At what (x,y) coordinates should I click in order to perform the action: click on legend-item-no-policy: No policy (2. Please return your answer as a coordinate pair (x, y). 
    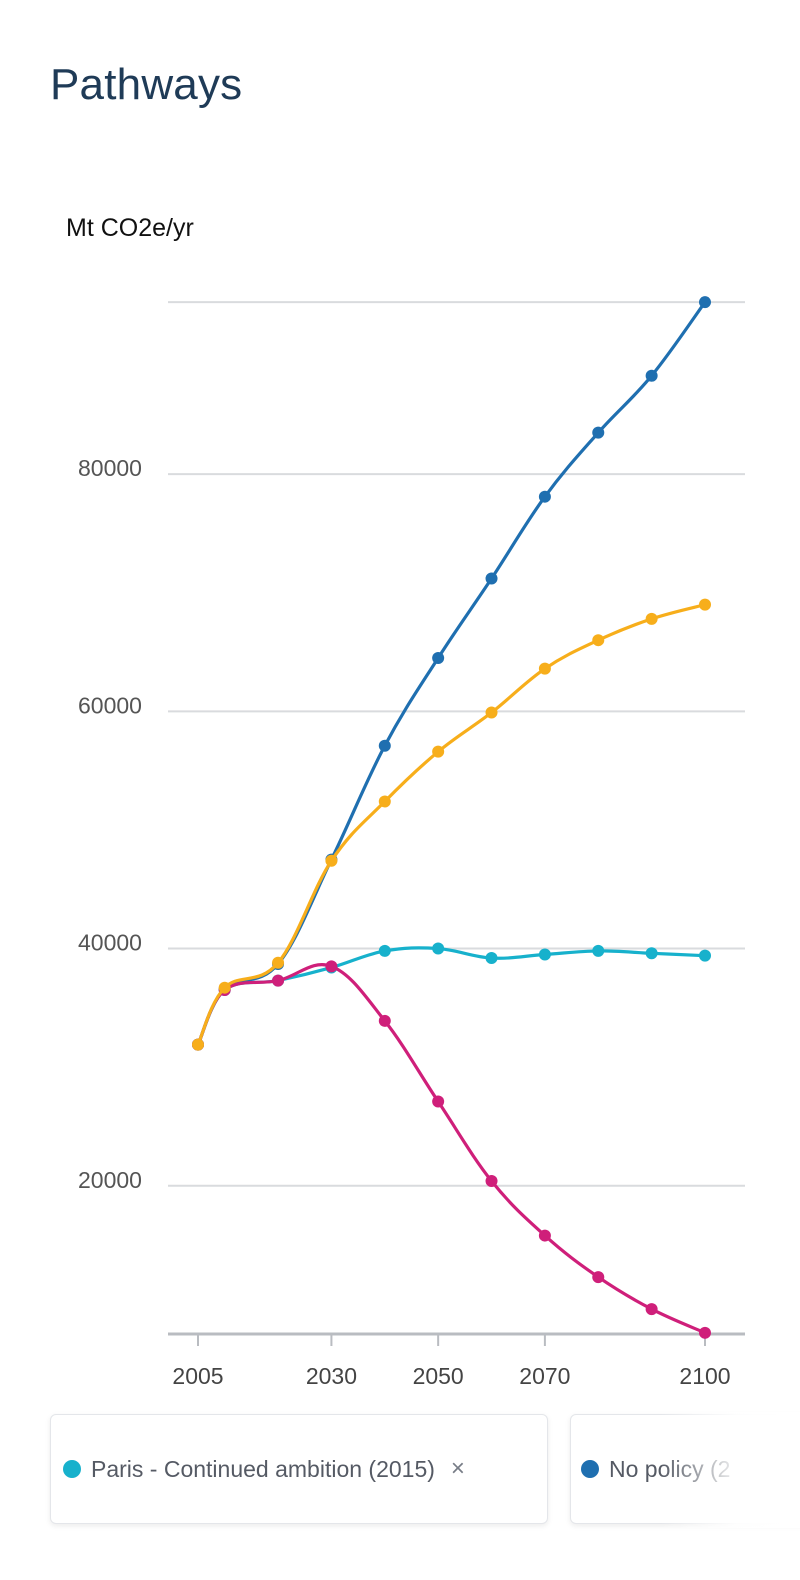
    Looking at the image, I should click on (685, 1469).